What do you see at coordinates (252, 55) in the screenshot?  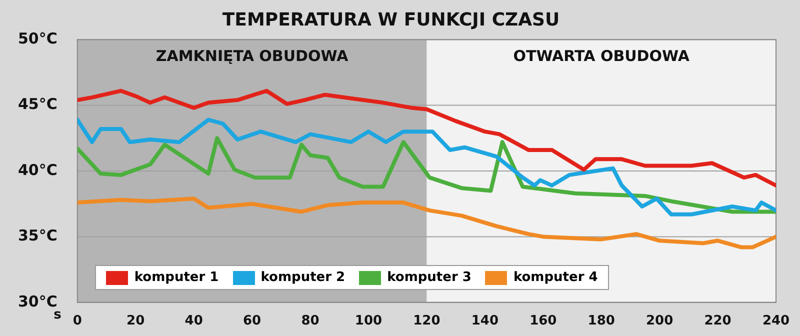 I see `band-label: ZAMKNIĘTA OBUDOWA` at bounding box center [252, 55].